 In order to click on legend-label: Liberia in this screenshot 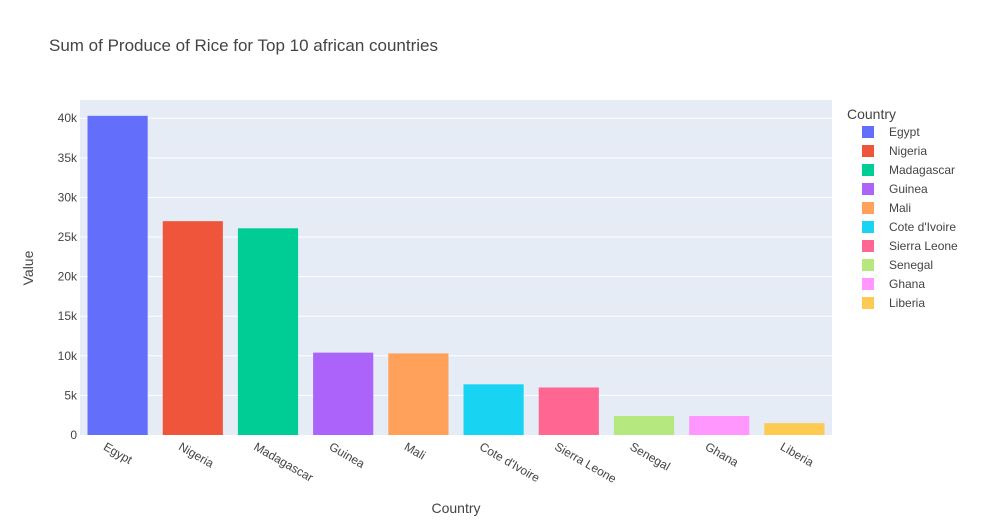, I will do `click(907, 303)`.